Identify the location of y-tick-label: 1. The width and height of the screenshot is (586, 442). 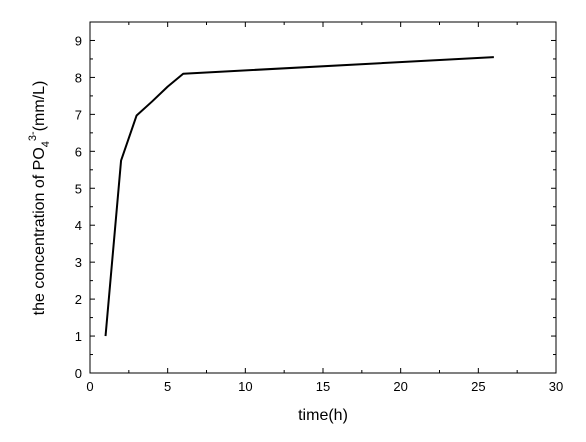
(78, 336).